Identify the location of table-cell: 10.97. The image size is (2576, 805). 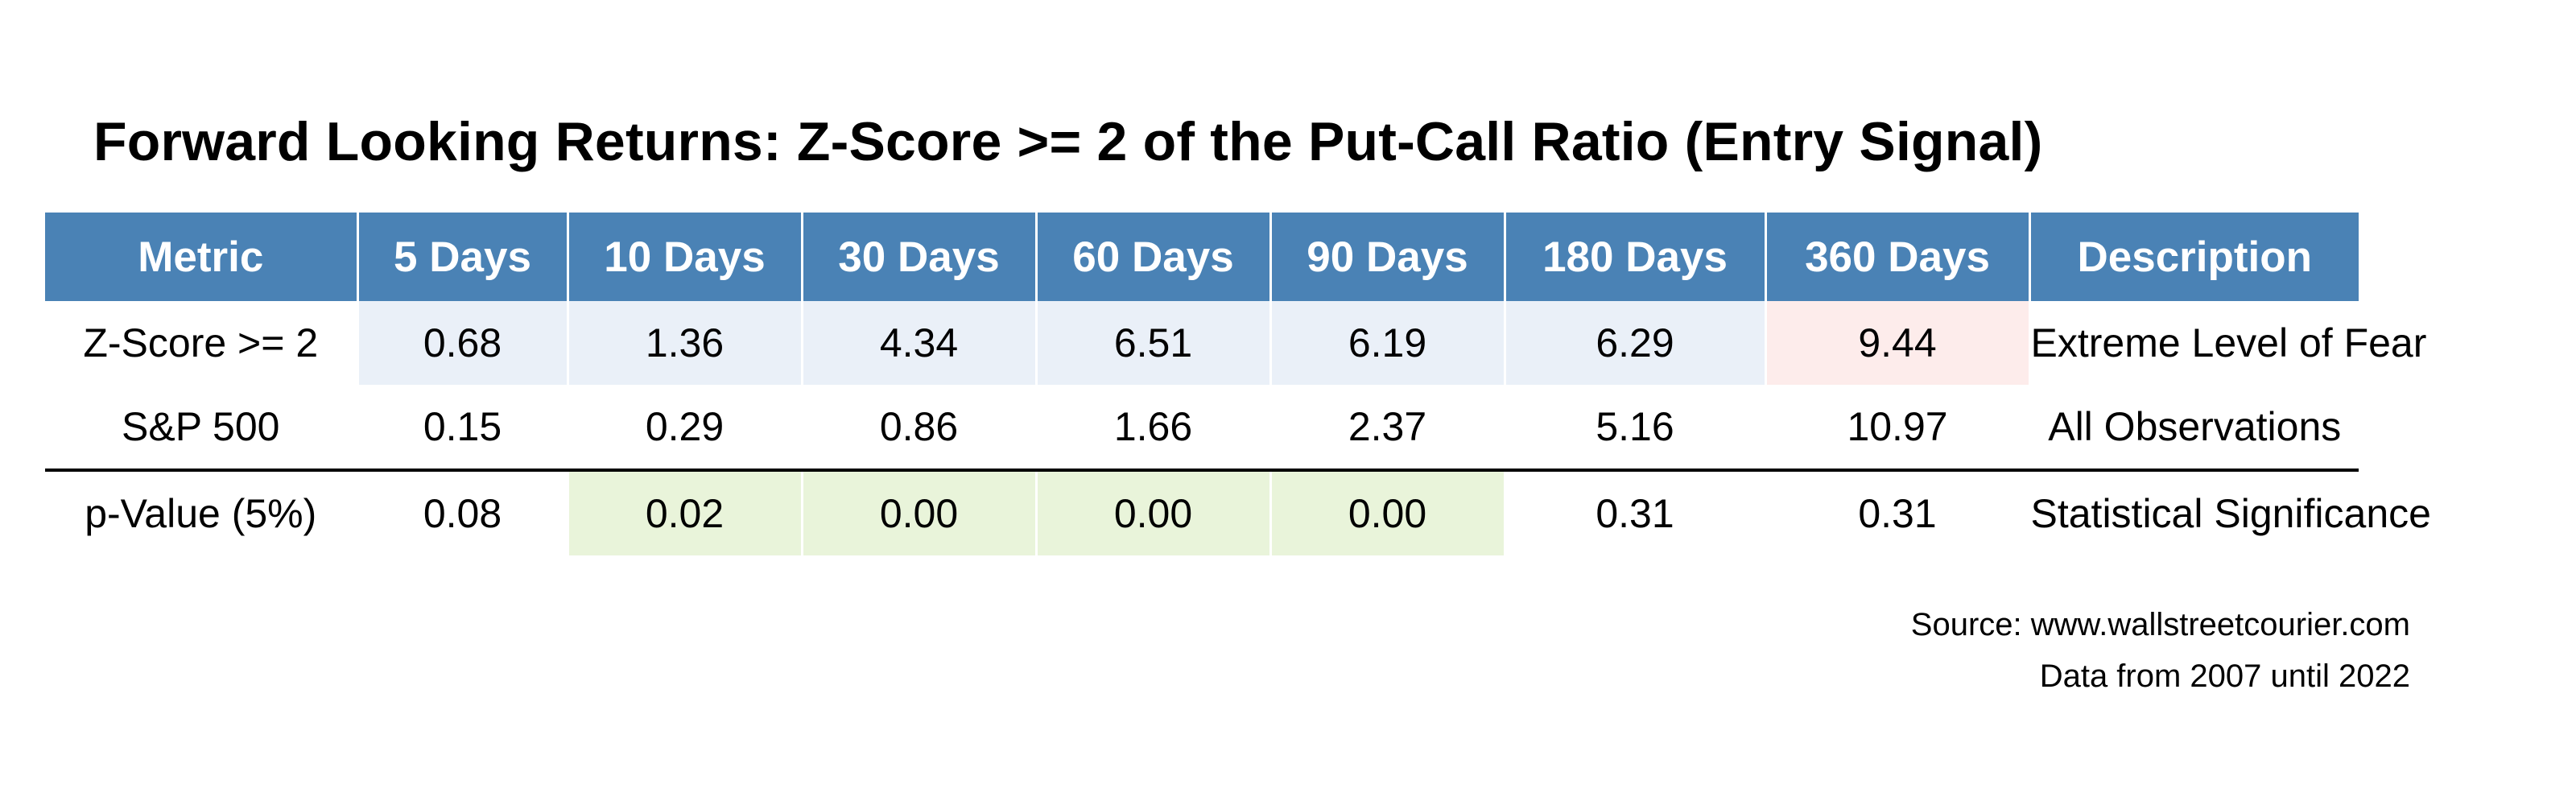
(1896, 427).